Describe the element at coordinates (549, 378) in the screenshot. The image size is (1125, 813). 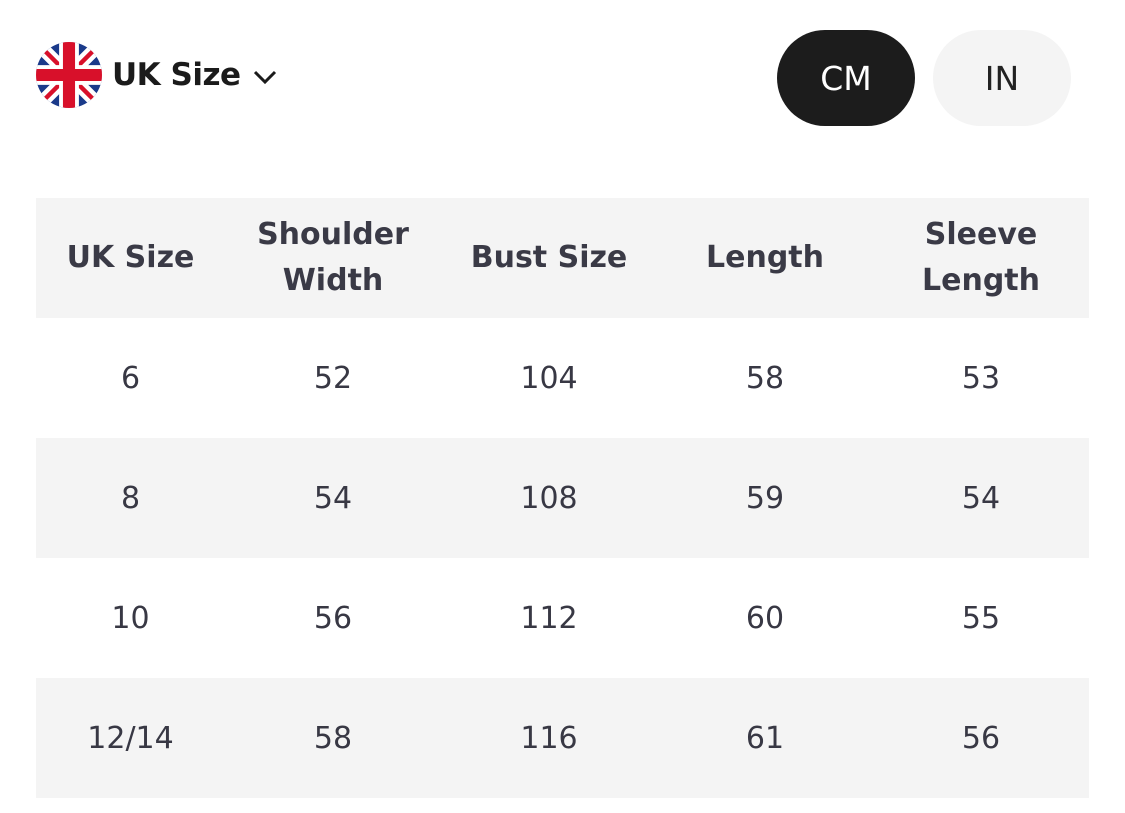
I see `cell-bust-size: 104` at that location.